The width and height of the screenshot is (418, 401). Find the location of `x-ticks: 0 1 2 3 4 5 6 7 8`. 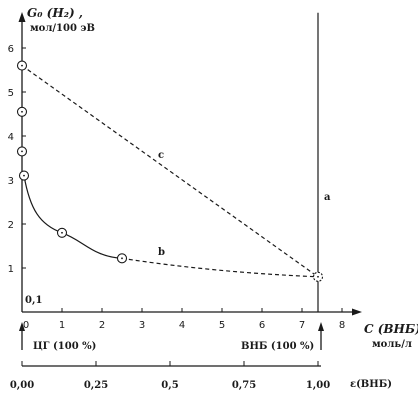

x-ticks: 0 1 2 3 4 5 6 7 8 is located at coordinates (183, 319).